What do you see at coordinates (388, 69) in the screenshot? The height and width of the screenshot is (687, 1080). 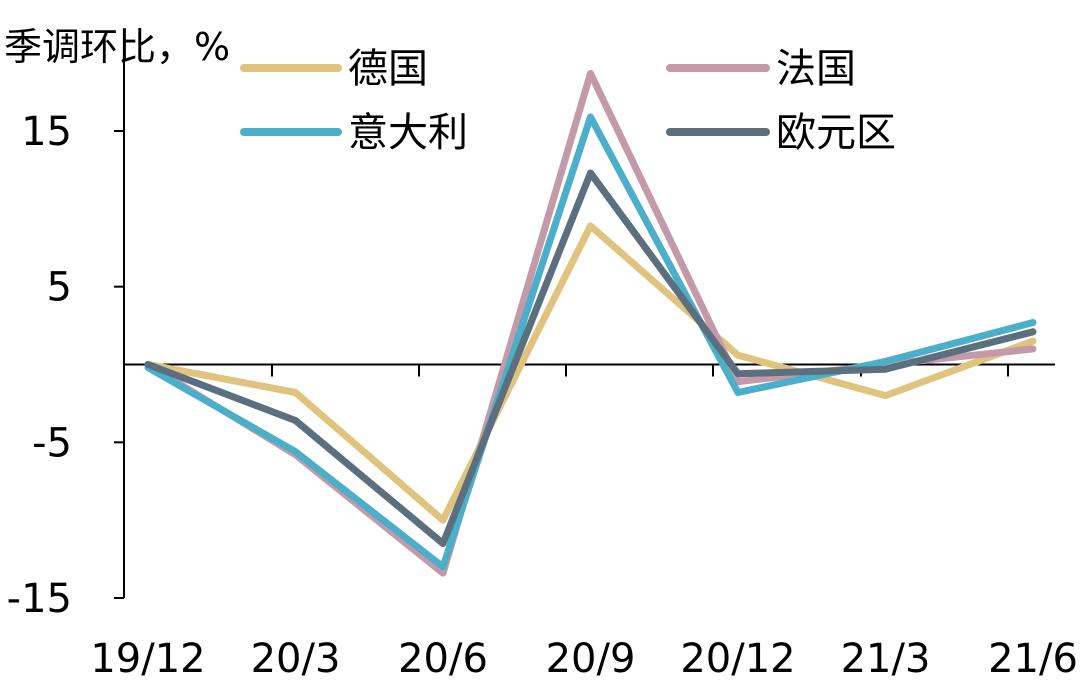 I see `legend-label: 德国` at bounding box center [388, 69].